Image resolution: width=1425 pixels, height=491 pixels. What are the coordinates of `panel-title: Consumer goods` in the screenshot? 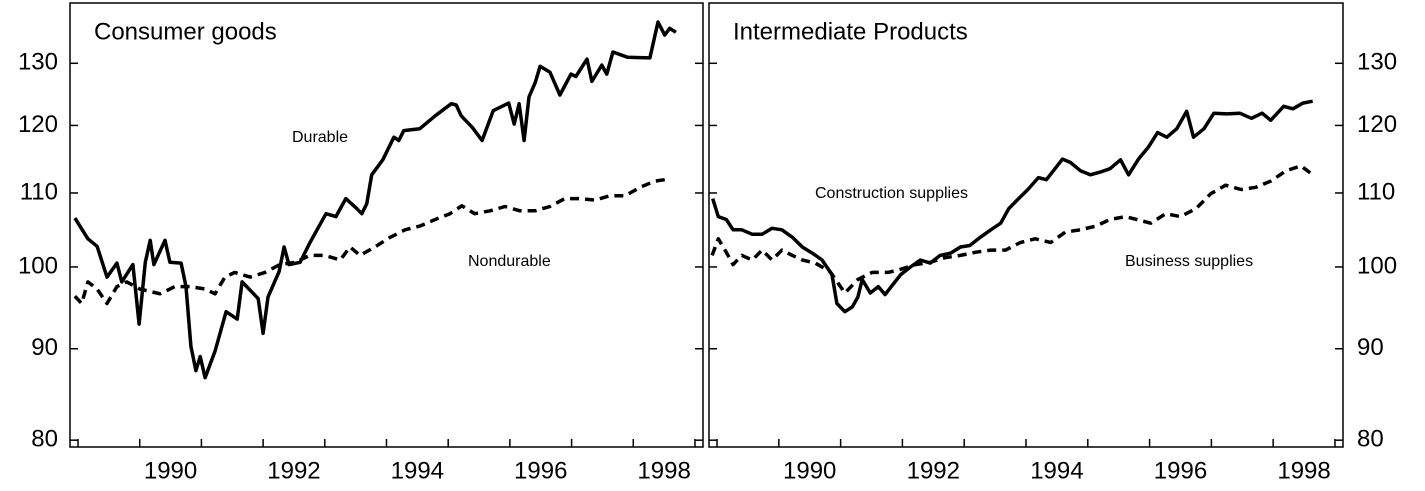 It's located at (185, 31).